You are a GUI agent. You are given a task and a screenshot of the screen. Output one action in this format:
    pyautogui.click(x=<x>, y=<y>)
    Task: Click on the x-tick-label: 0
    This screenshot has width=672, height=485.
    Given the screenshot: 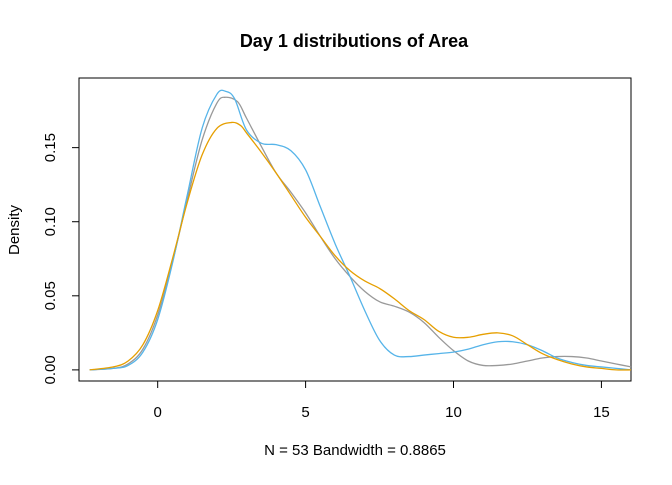 What is the action you would take?
    pyautogui.click(x=158, y=412)
    